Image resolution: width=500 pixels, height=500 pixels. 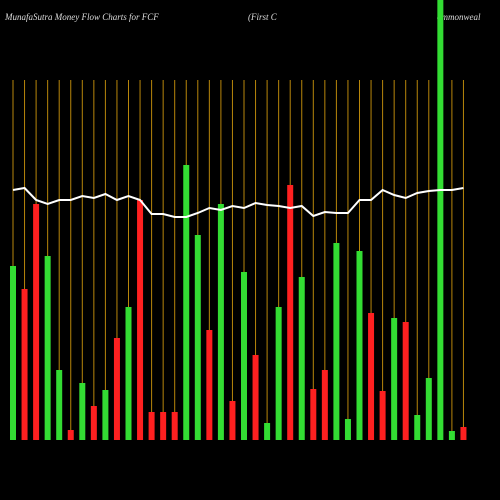 What do you see at coordinates (263, 17) in the screenshot?
I see `chart-subtitle: (First C` at bounding box center [263, 17].